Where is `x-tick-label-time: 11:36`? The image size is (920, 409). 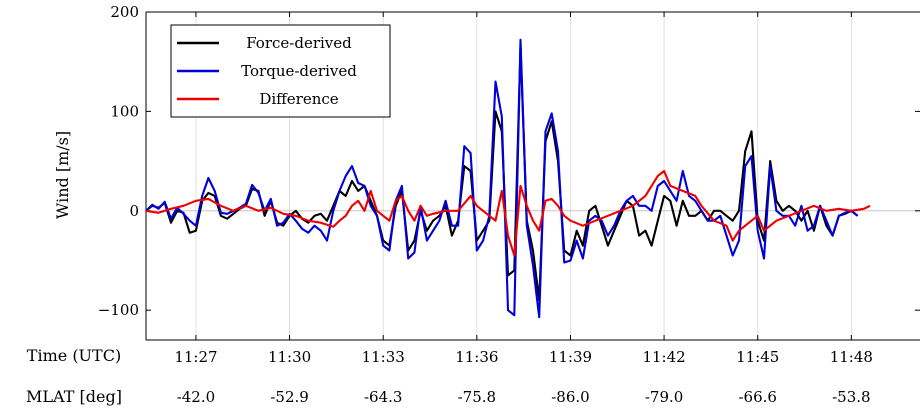 x-tick-label-time: 11:36 is located at coordinates (476, 357).